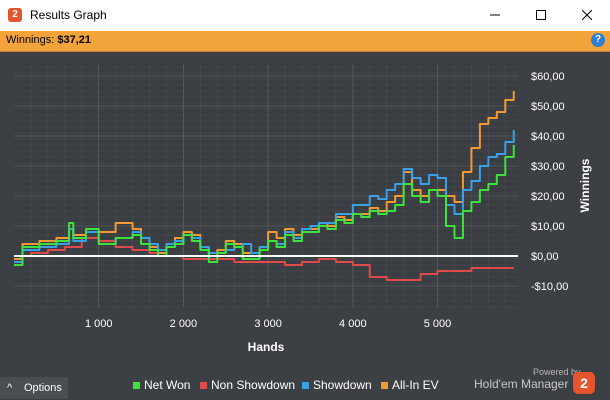 The height and width of the screenshot is (400, 610). Describe the element at coordinates (68, 15) in the screenshot. I see `window-title: Results Graph` at that location.